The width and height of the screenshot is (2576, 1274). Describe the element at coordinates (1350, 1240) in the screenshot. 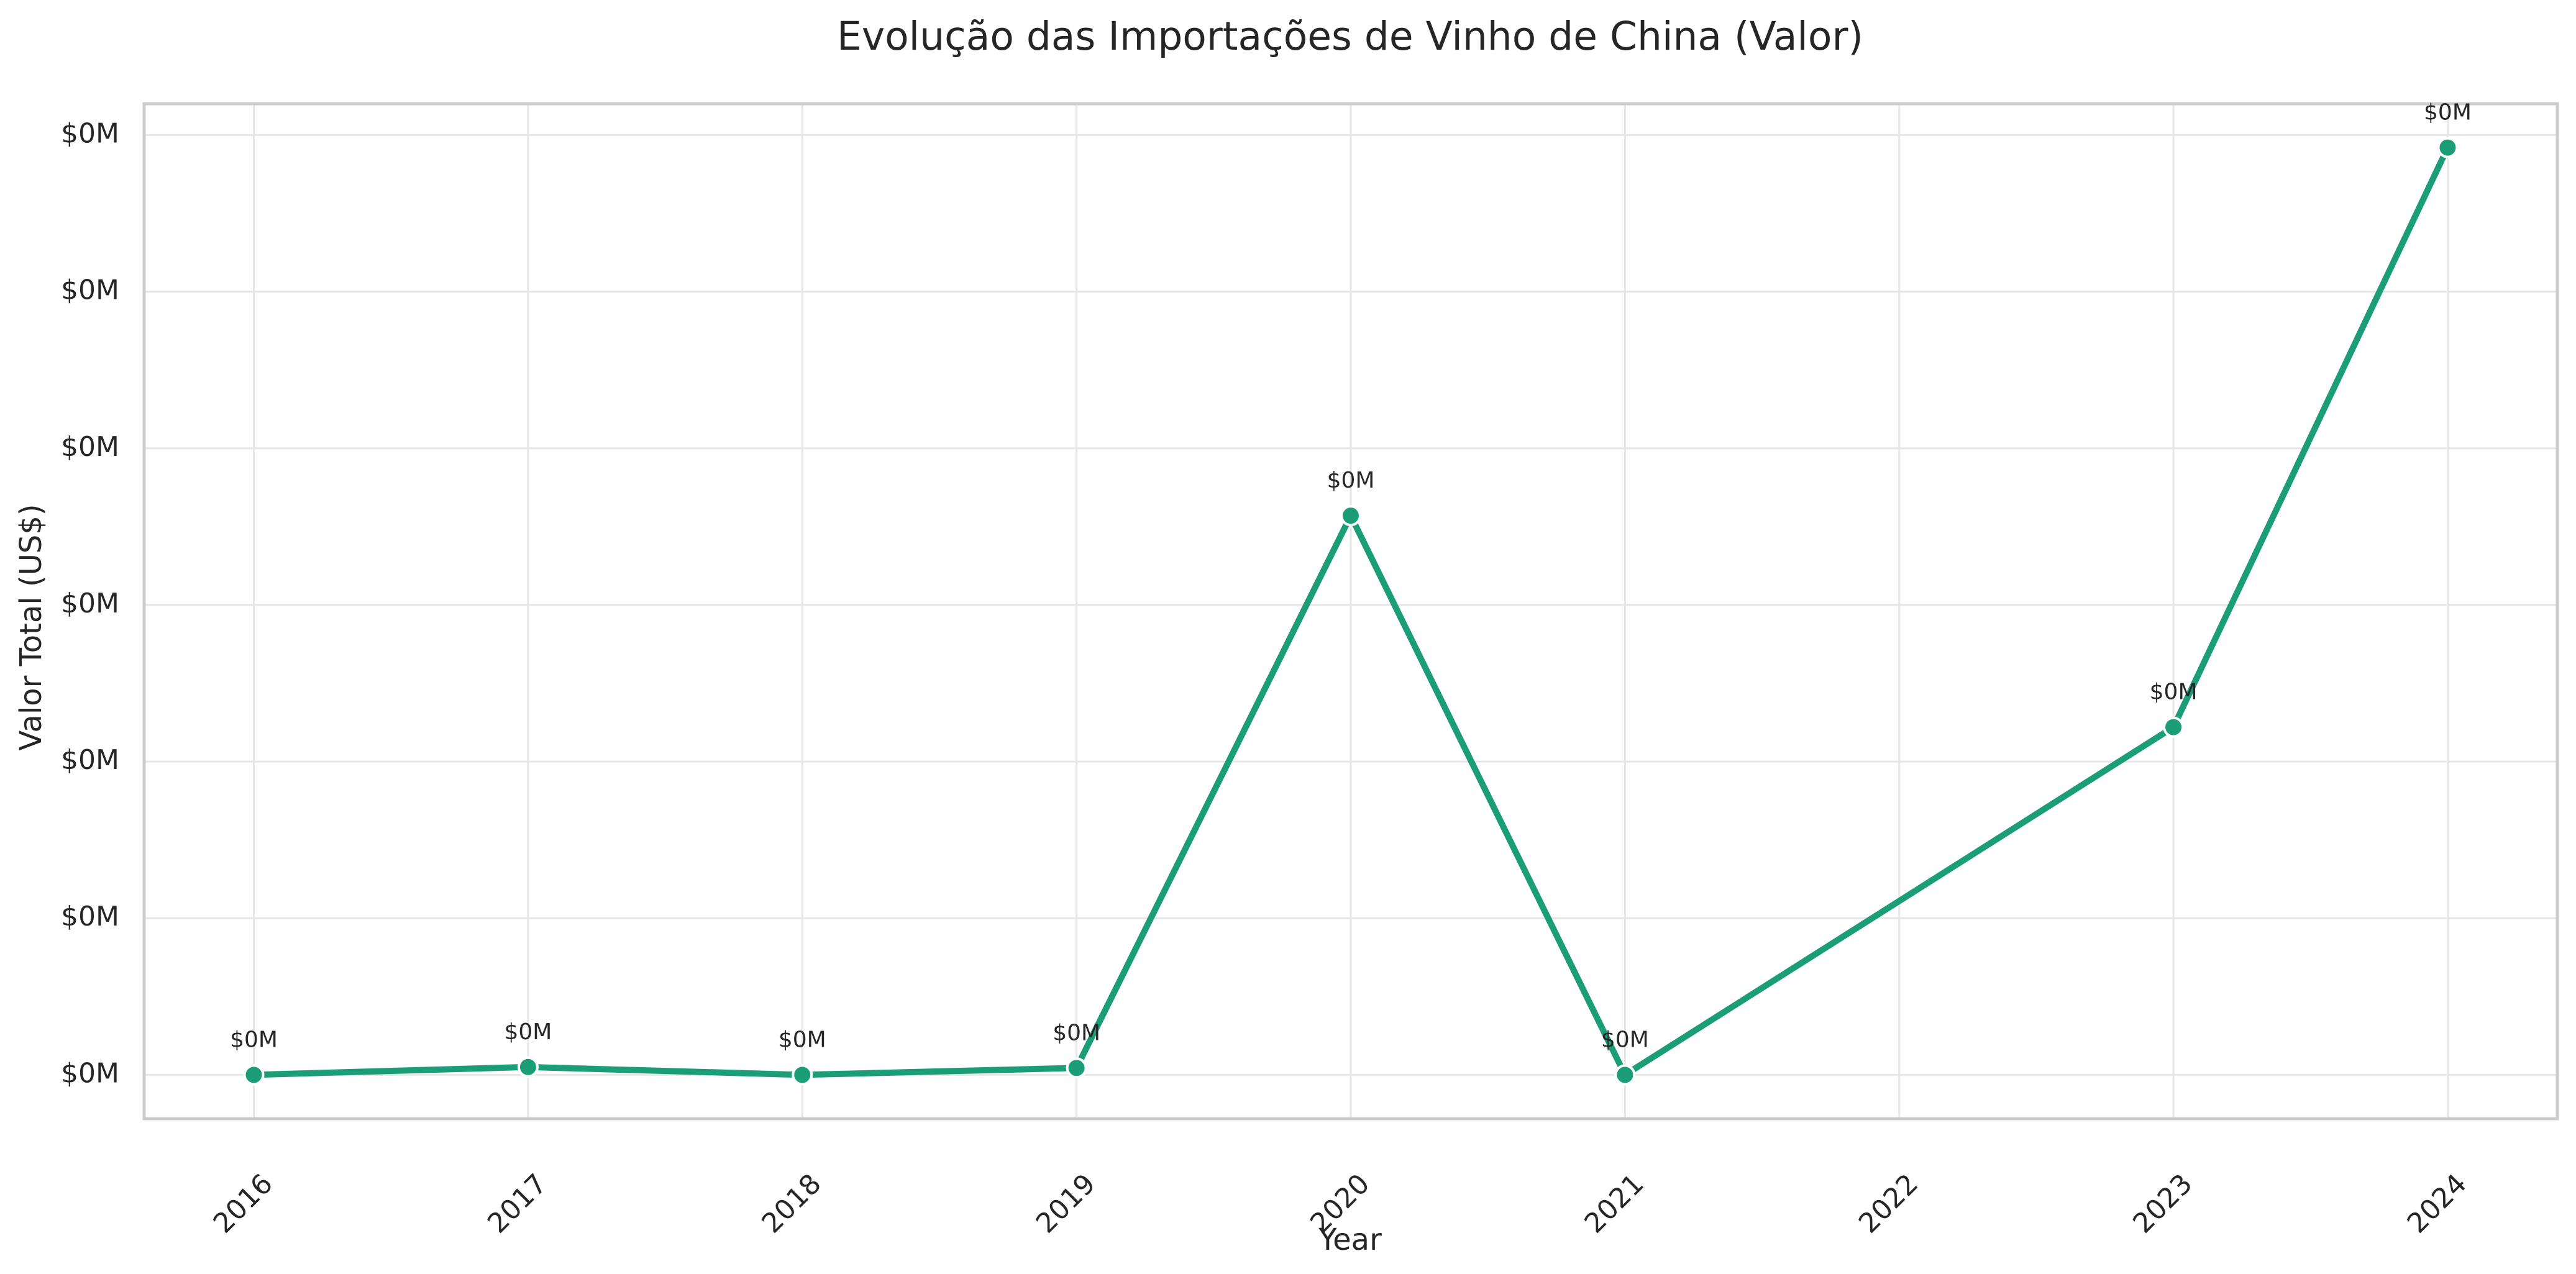

I see `x-axis-label: Year` at that location.